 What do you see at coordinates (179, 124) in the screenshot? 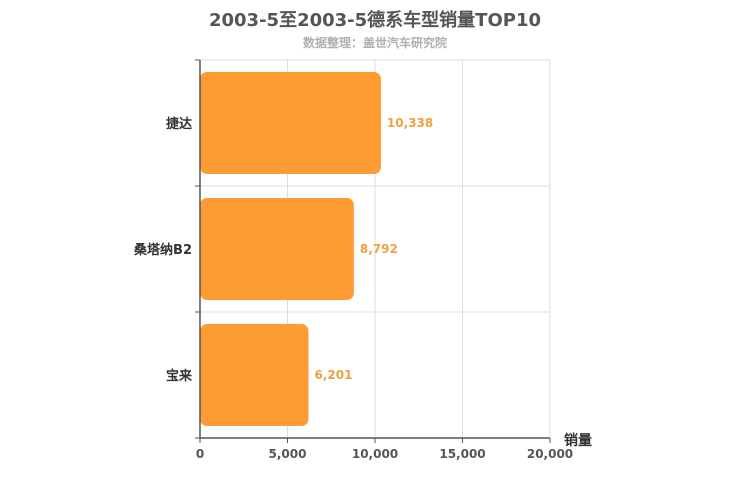
I see `category-label: 捷达` at bounding box center [179, 124].